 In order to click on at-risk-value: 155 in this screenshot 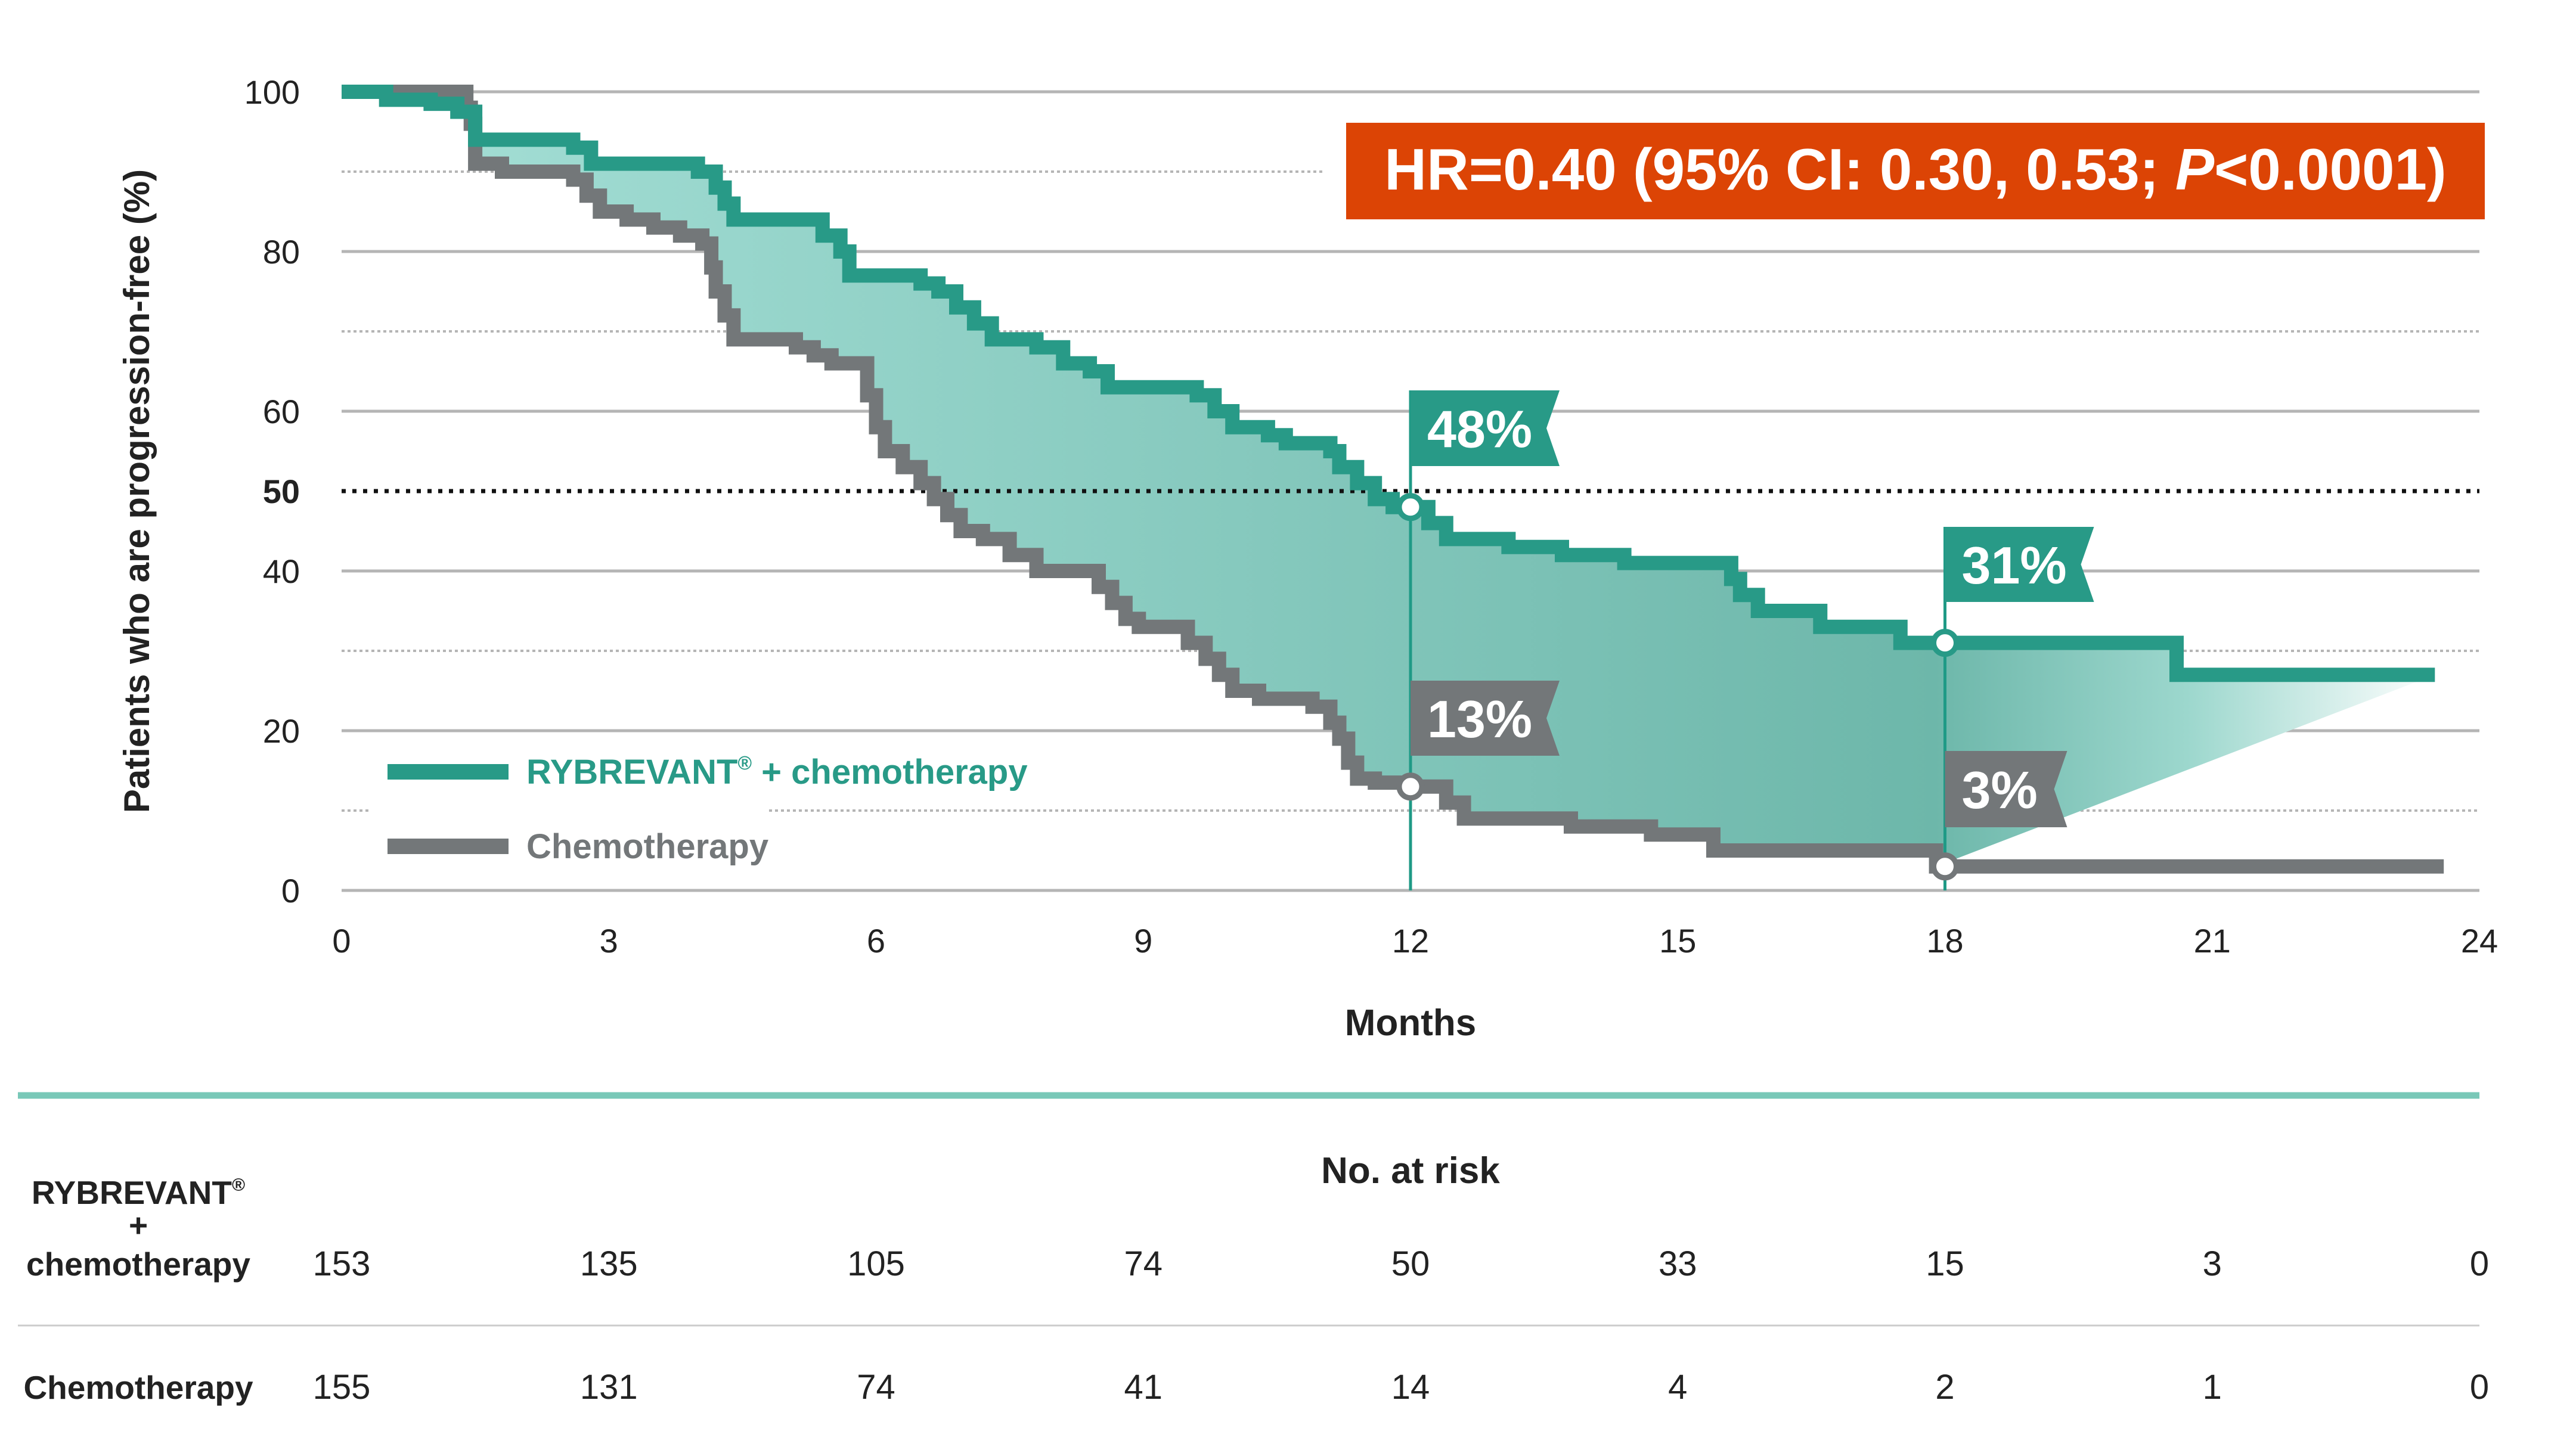, I will do `click(342, 1388)`.